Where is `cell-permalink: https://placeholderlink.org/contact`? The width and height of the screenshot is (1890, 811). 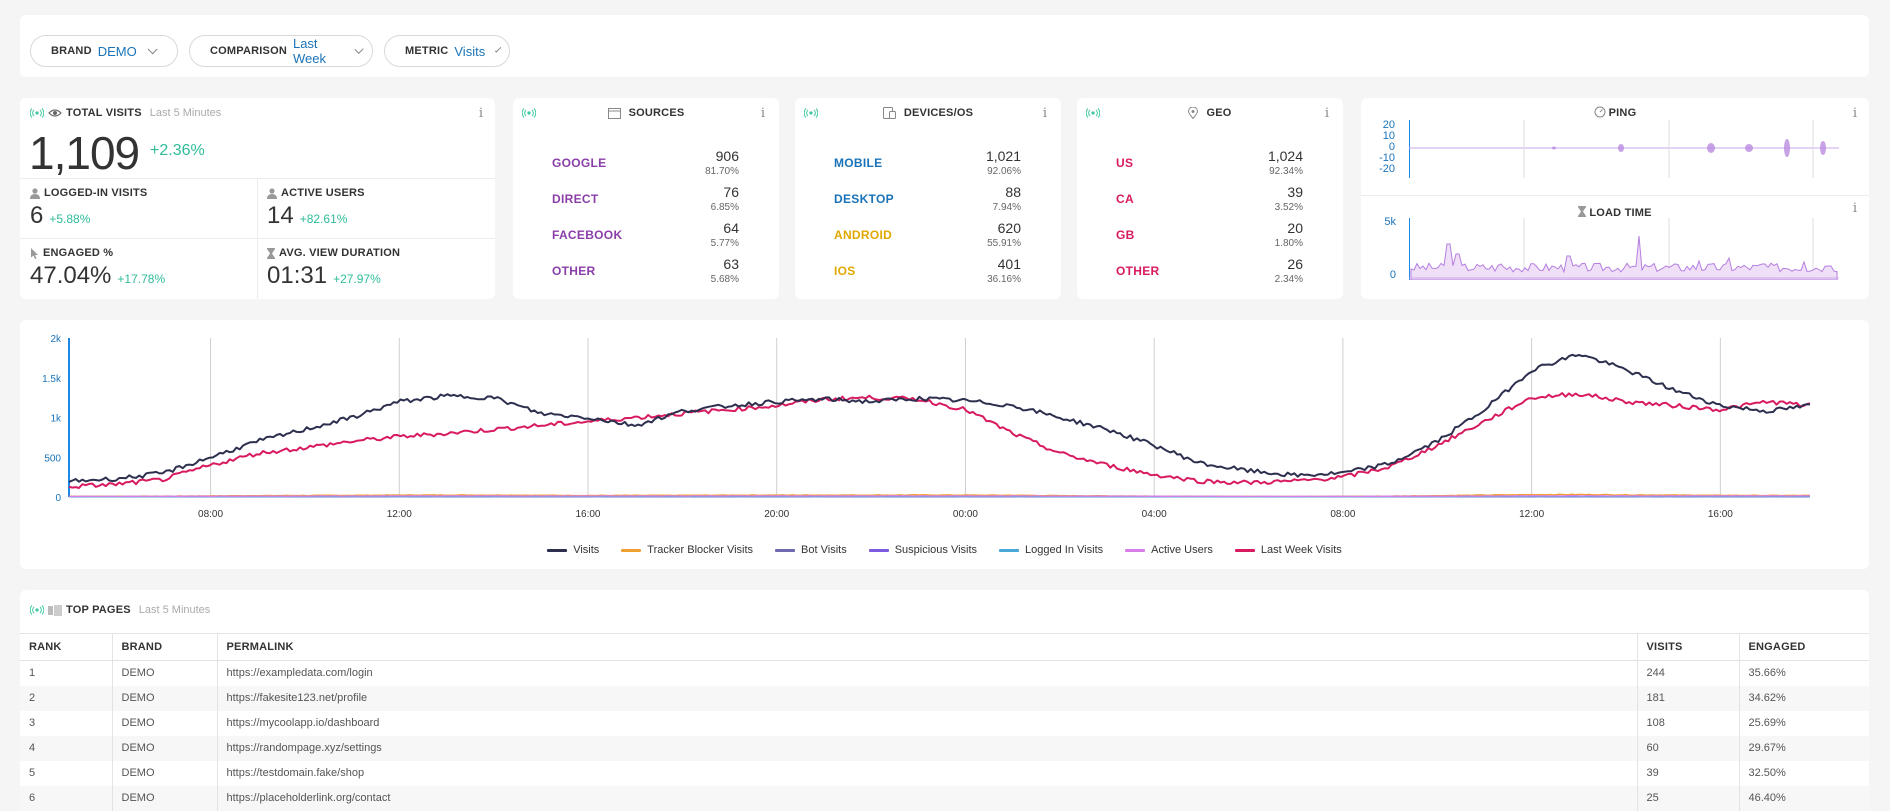 cell-permalink: https://placeholderlink.org/contact is located at coordinates (927, 798).